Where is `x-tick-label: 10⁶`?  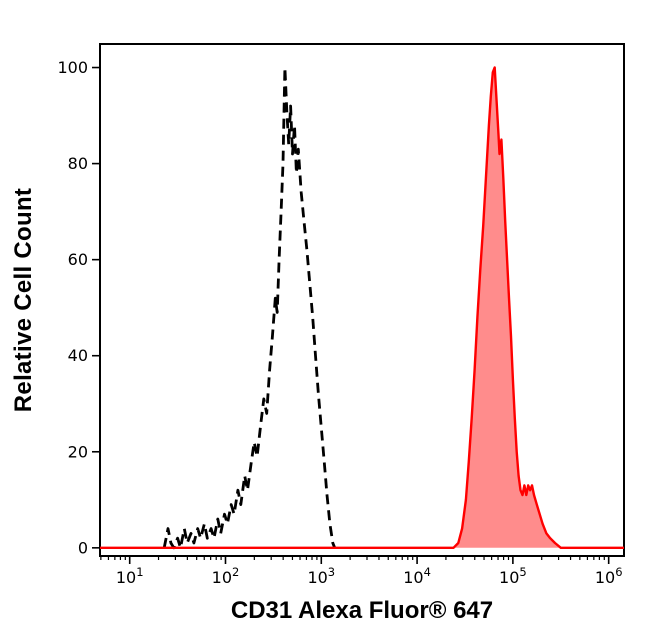
x-tick-label: 10⁶ is located at coordinates (609, 576).